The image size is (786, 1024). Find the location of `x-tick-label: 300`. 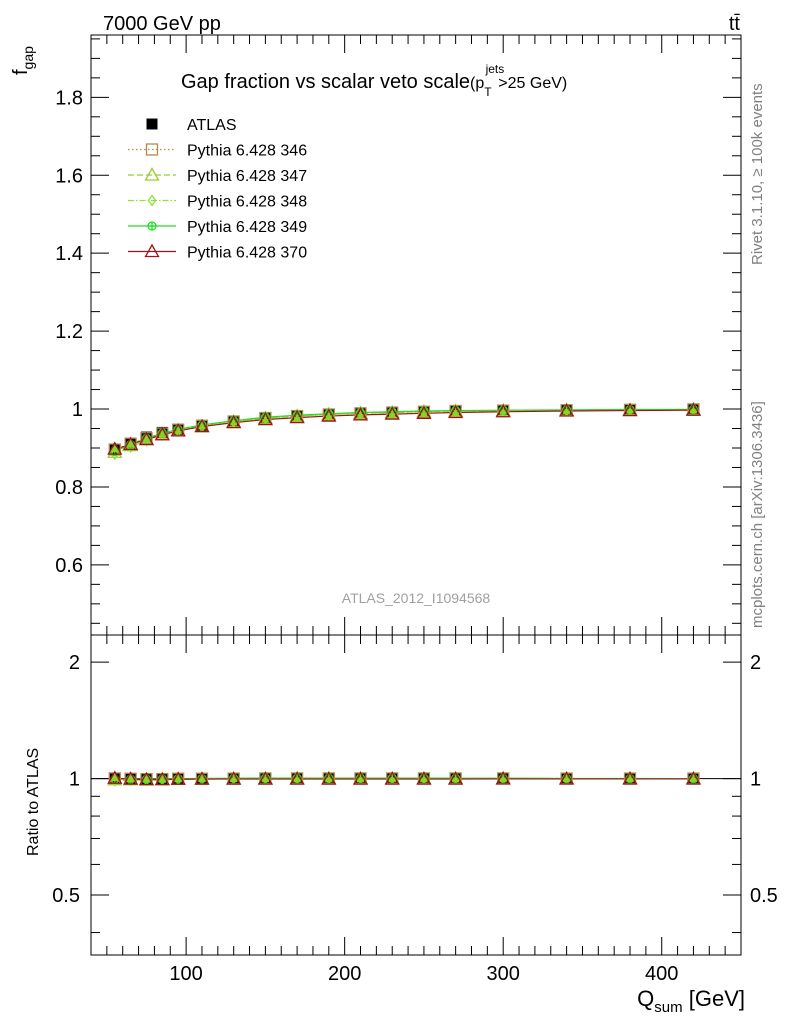

x-tick-label: 300 is located at coordinates (503, 974).